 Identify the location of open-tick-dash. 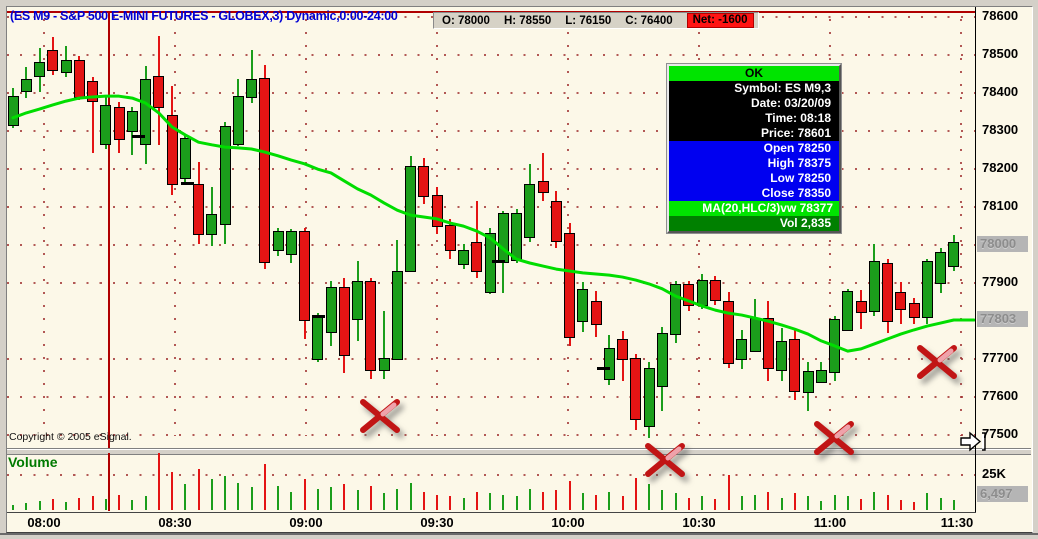
(498, 261).